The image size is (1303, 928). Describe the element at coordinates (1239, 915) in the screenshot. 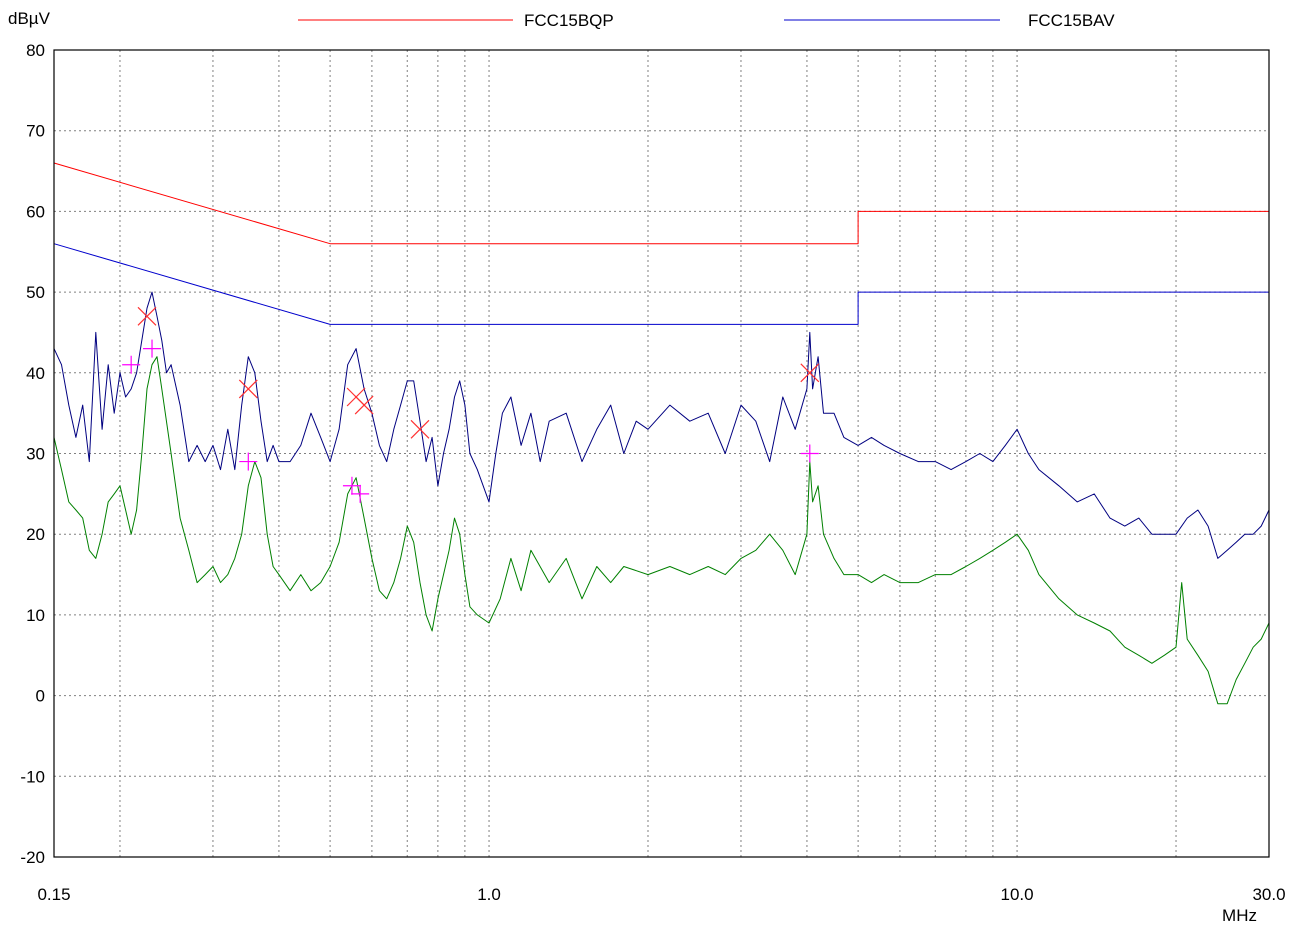

I see `x-axis-unit: MHz` at that location.